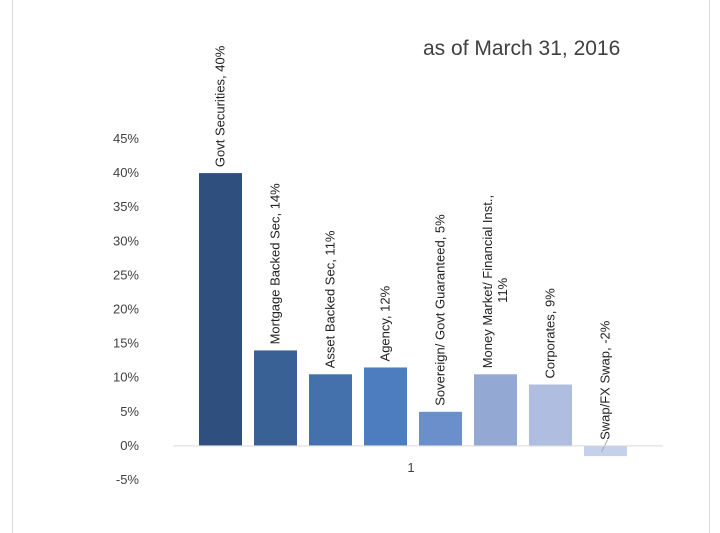 The height and width of the screenshot is (533, 720). Describe the element at coordinates (126, 343) in the screenshot. I see `y-tick-label: 15%` at that location.